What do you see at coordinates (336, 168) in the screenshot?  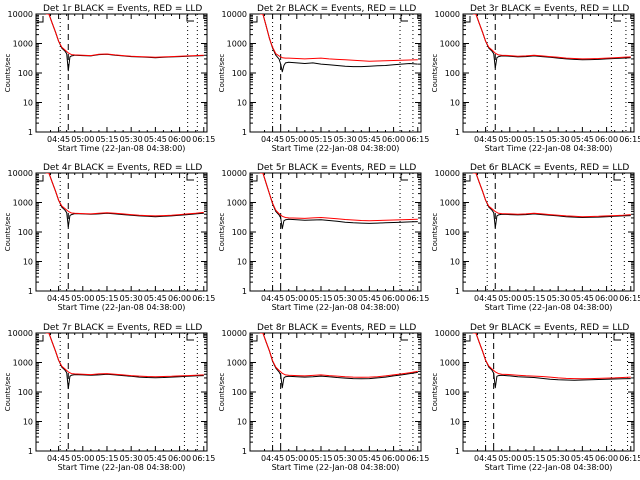 I see `chart-title: Det 5r BLACK = Events, RED = LLD` at bounding box center [336, 168].